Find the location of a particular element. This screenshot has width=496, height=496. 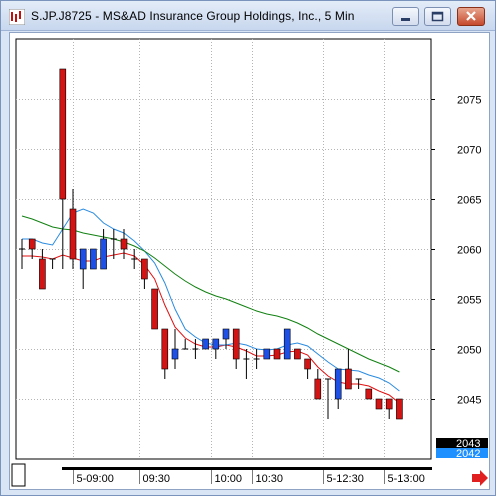

last-price-tag is located at coordinates (462, 443).